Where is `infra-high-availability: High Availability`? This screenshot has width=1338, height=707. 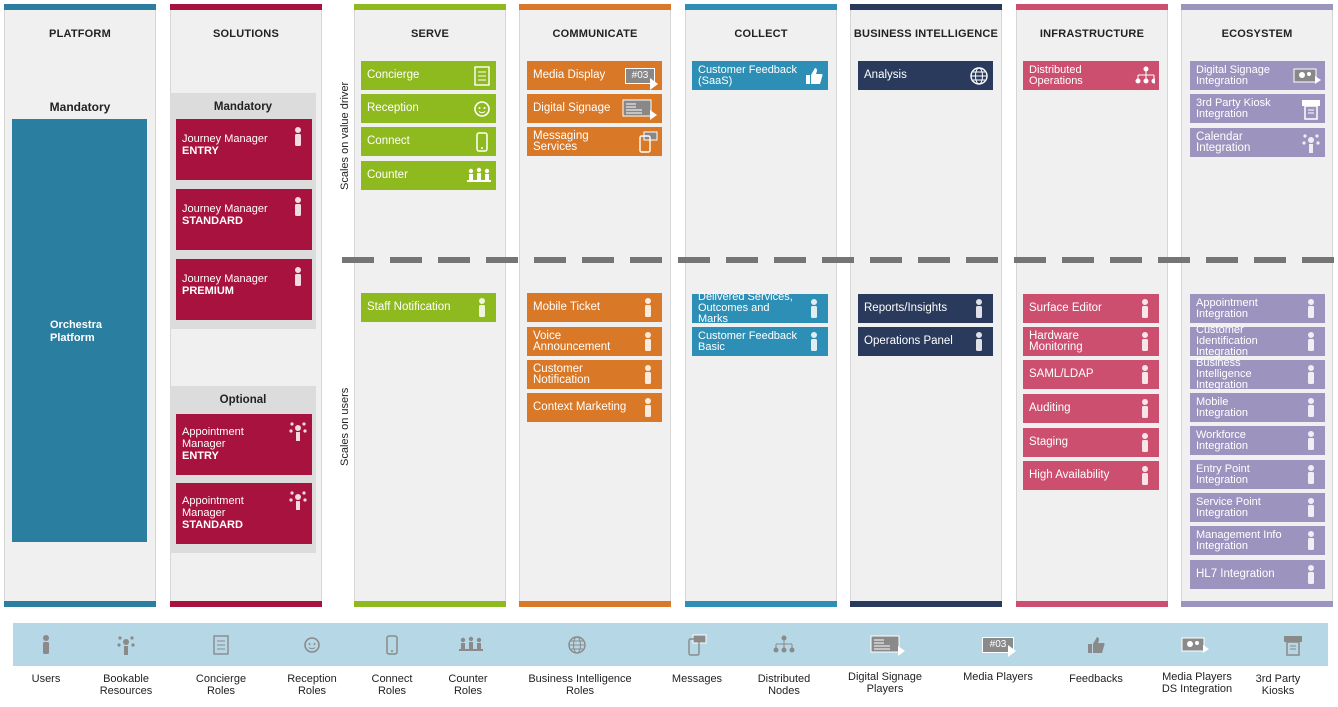
infra-high-availability: High Availability is located at coordinates (1091, 475).